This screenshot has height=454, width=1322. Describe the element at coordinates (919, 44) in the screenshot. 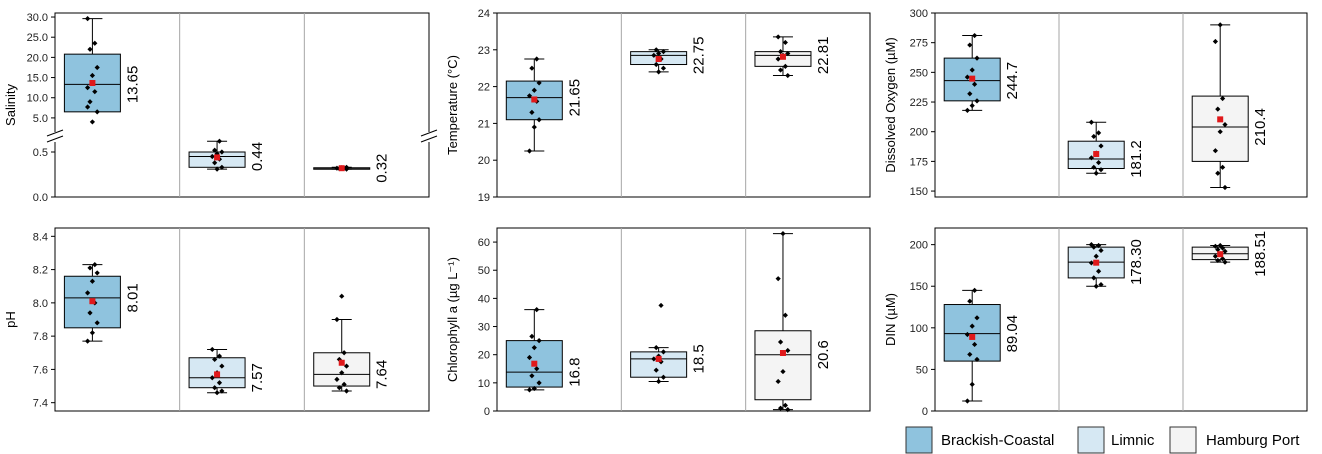

I see `y-tick-label: 275` at that location.